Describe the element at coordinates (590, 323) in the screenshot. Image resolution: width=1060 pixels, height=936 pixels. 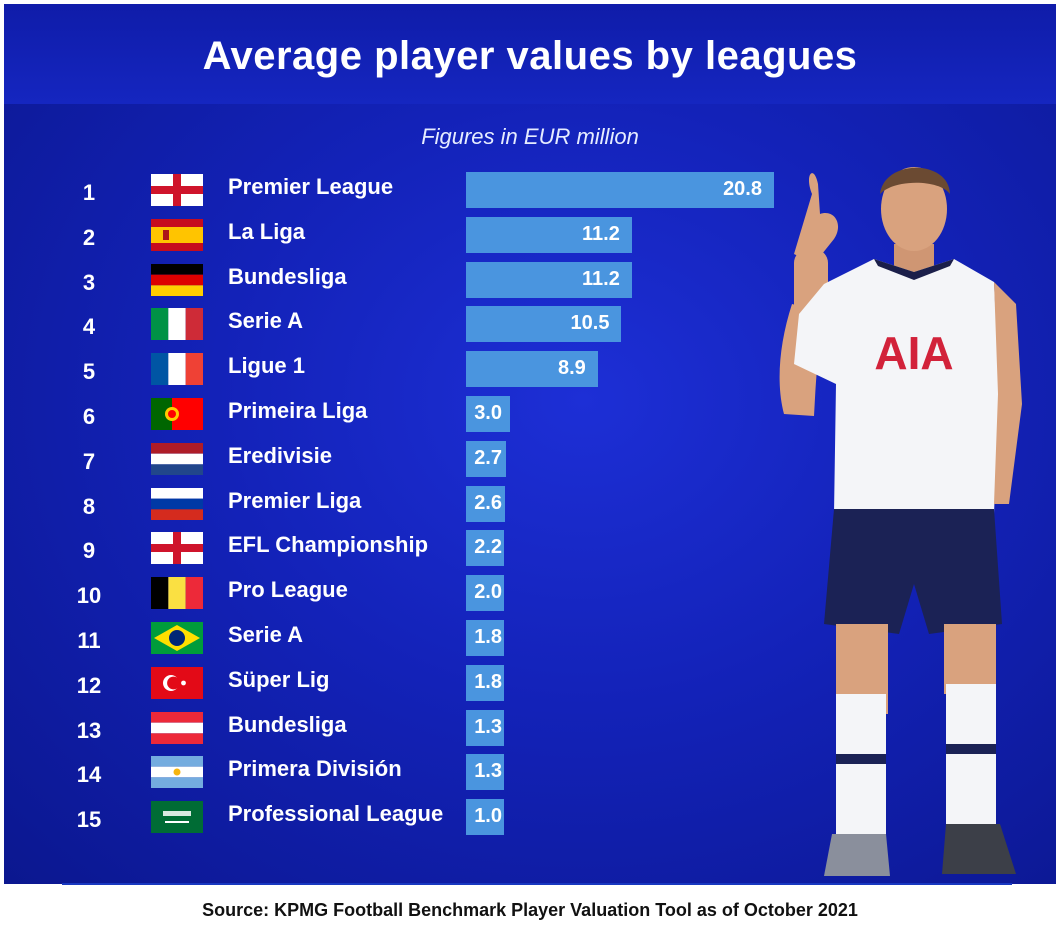
I see `bar-value-label: 10.5` at that location.